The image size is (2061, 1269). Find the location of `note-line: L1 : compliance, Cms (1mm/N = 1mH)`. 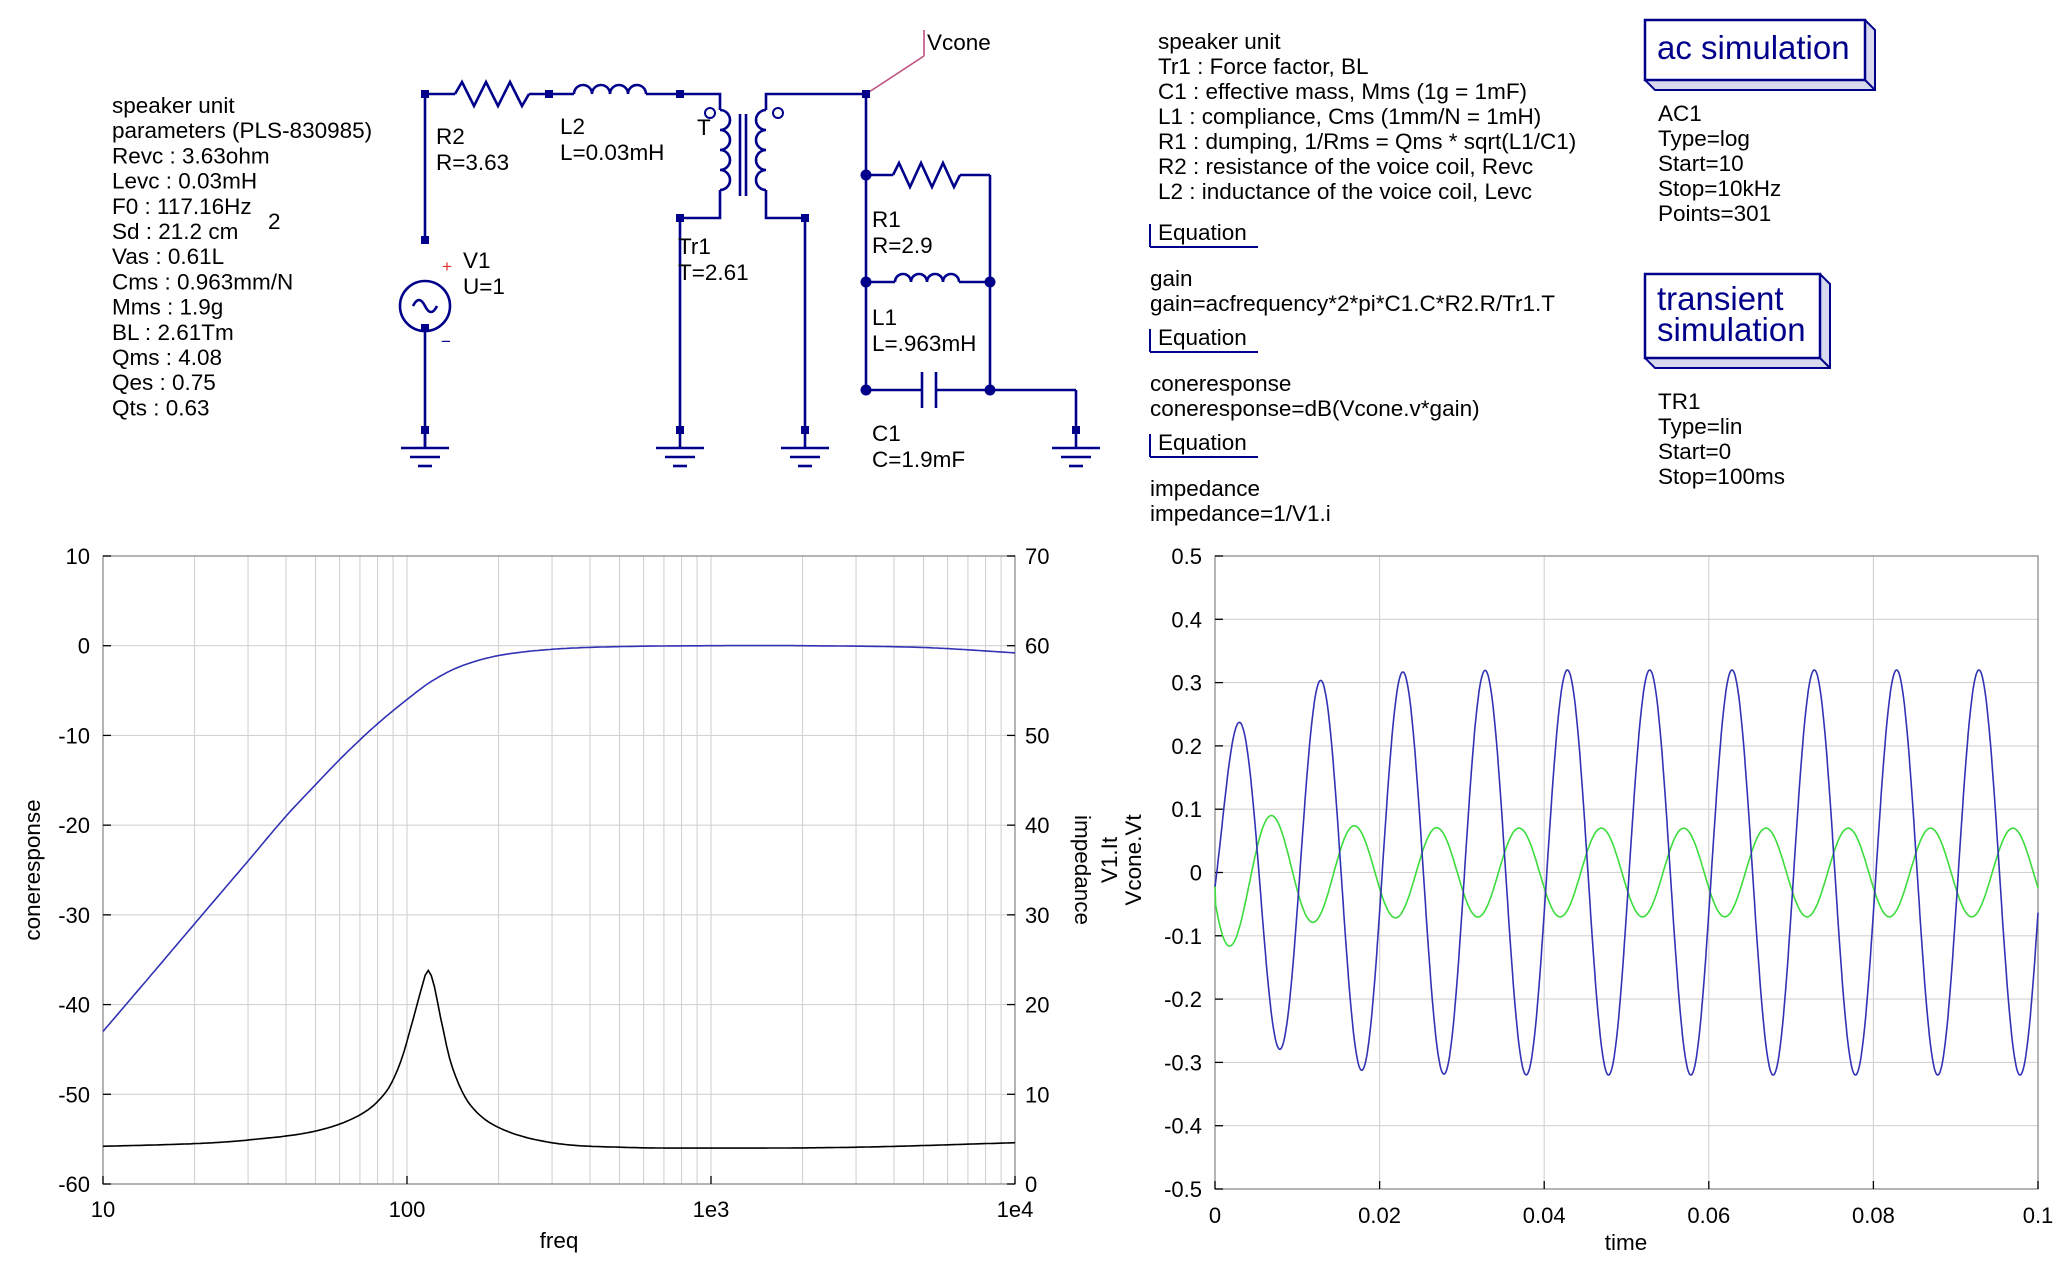

note-line: L1 : compliance, Cms (1mm/N = 1mH) is located at coordinates (1349, 116).